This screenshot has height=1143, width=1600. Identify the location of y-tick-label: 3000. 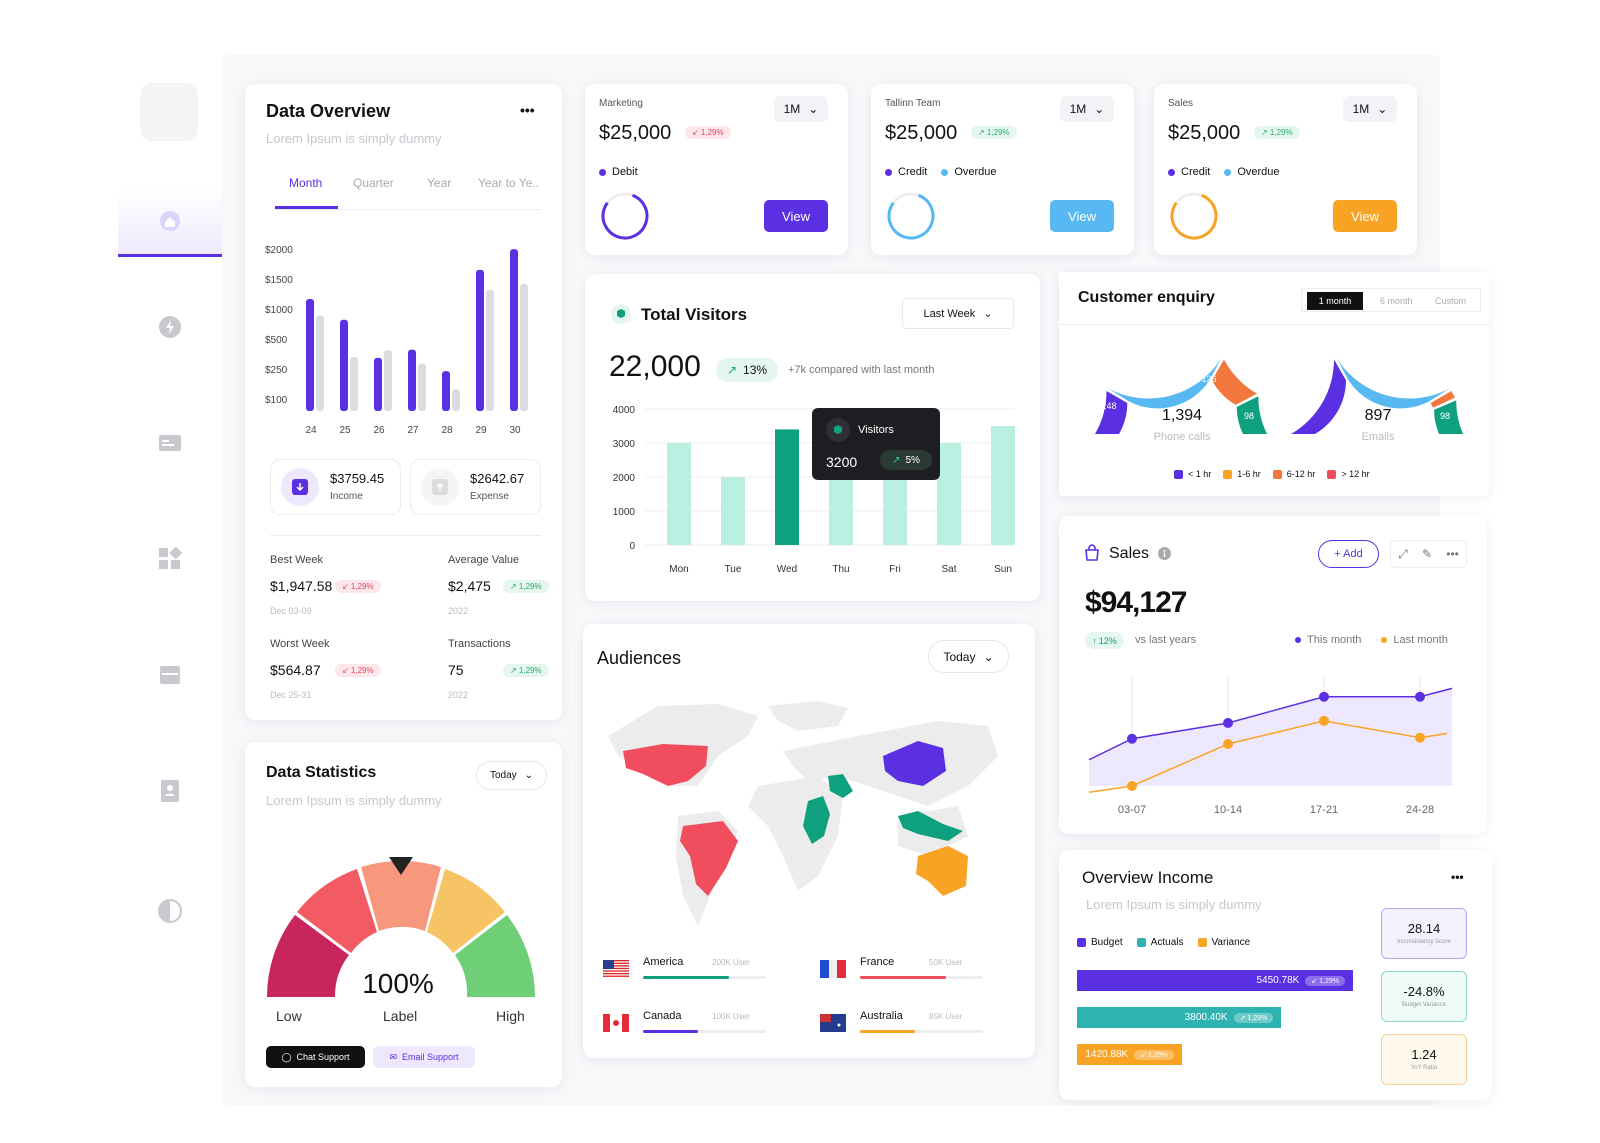
(624, 444).